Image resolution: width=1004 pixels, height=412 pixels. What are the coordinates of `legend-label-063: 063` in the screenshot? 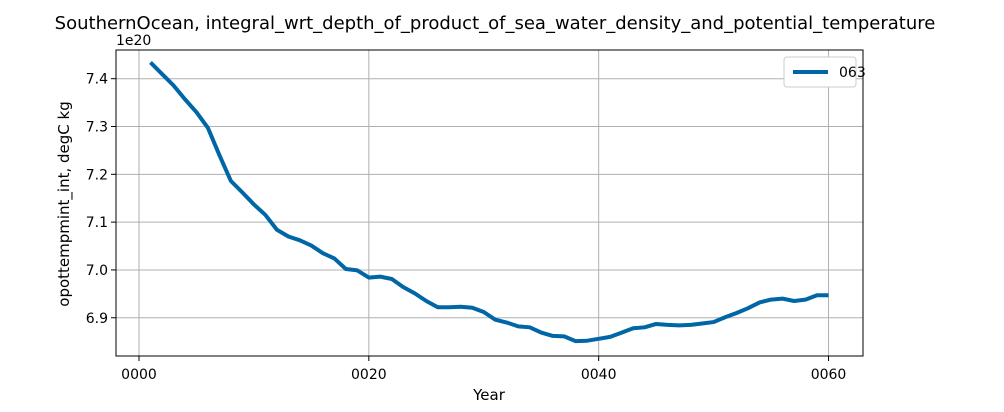 It's located at (852, 73).